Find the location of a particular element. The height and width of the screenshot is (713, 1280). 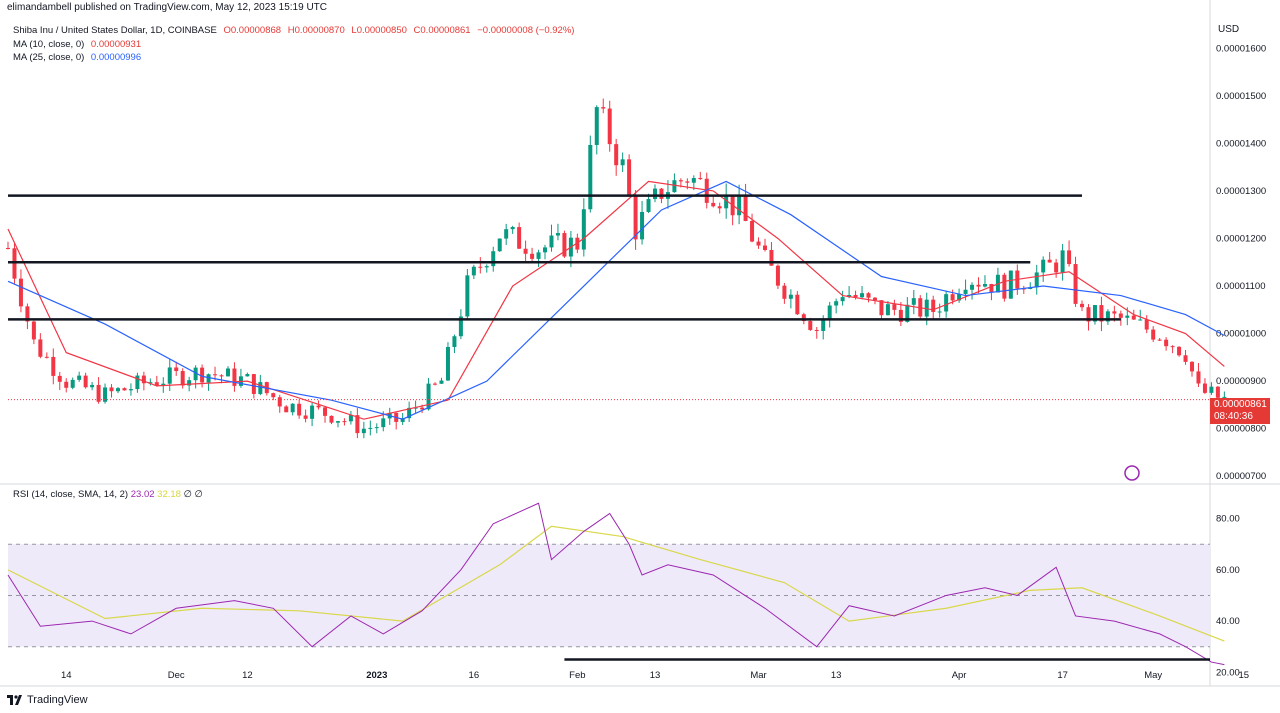

time-tick-label: May is located at coordinates (1153, 675).